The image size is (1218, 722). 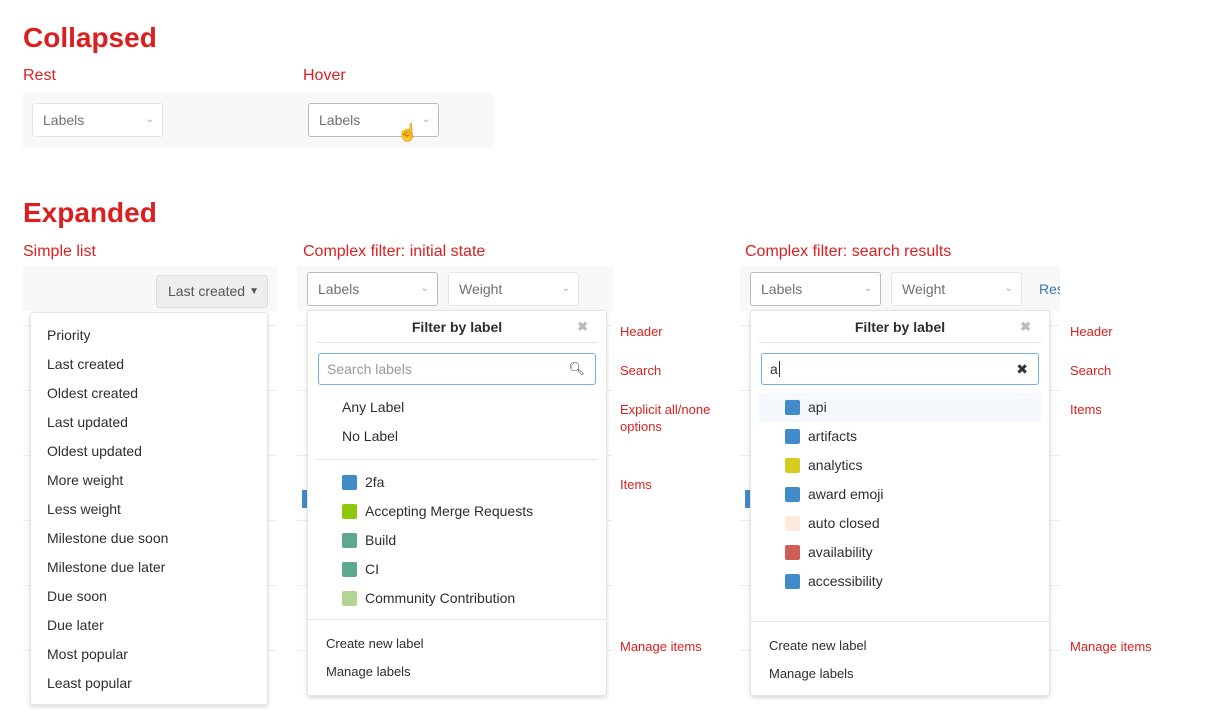 What do you see at coordinates (848, 251) in the screenshot?
I see `search-results-label: Complex filter: search results` at bounding box center [848, 251].